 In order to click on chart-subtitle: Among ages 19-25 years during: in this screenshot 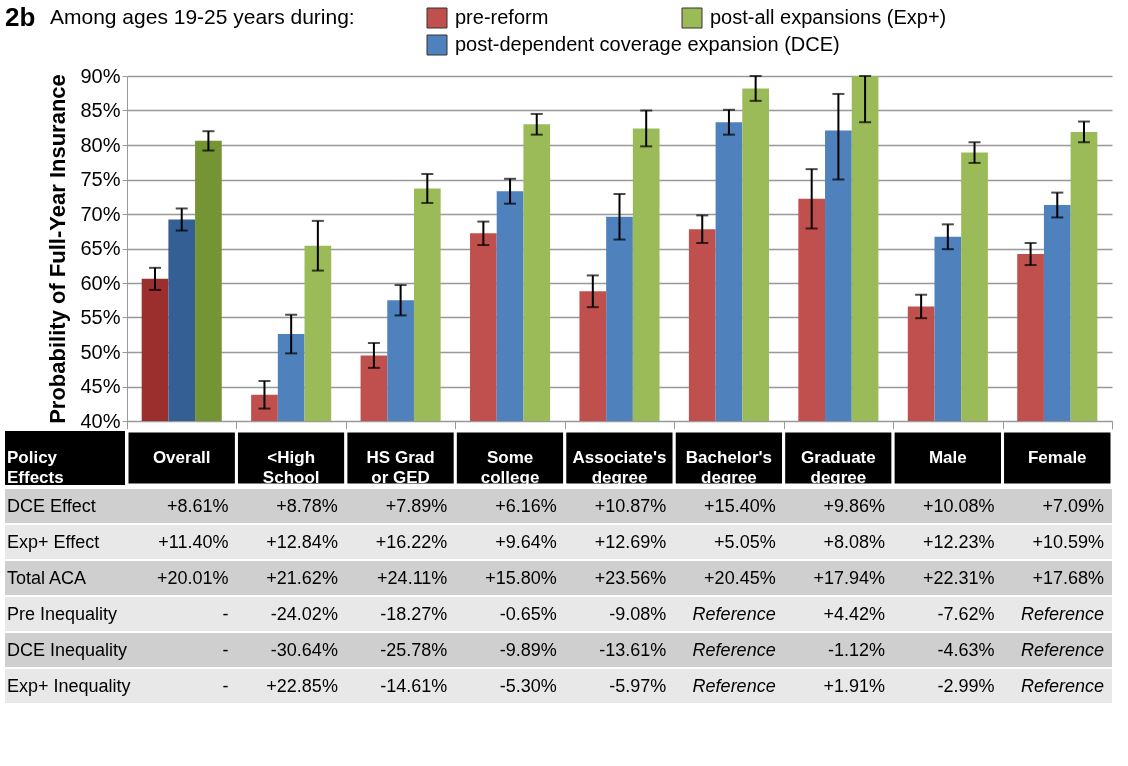, I will do `click(202, 16)`.